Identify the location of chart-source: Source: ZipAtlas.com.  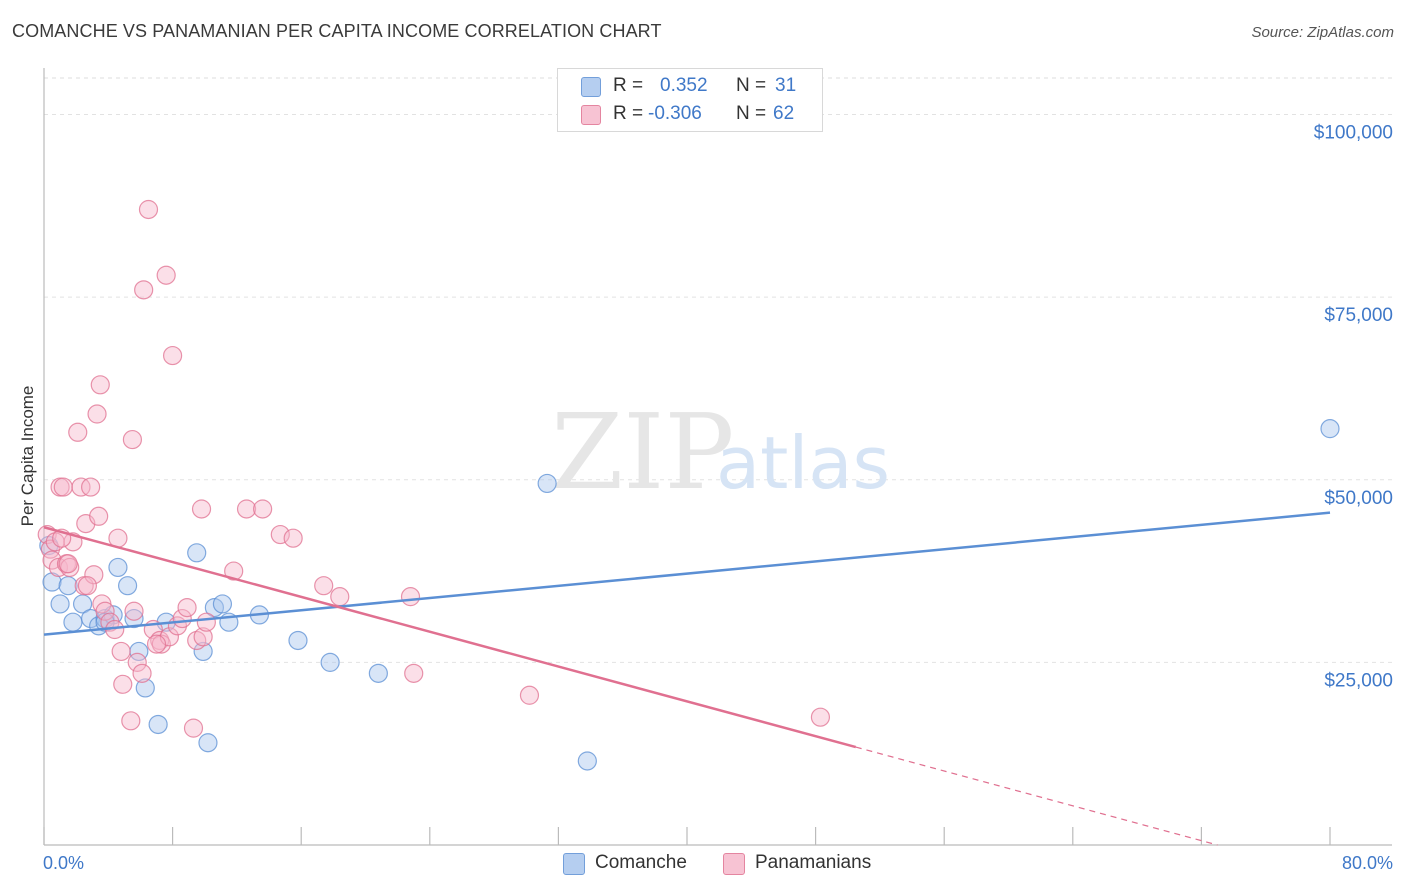
(1322, 32).